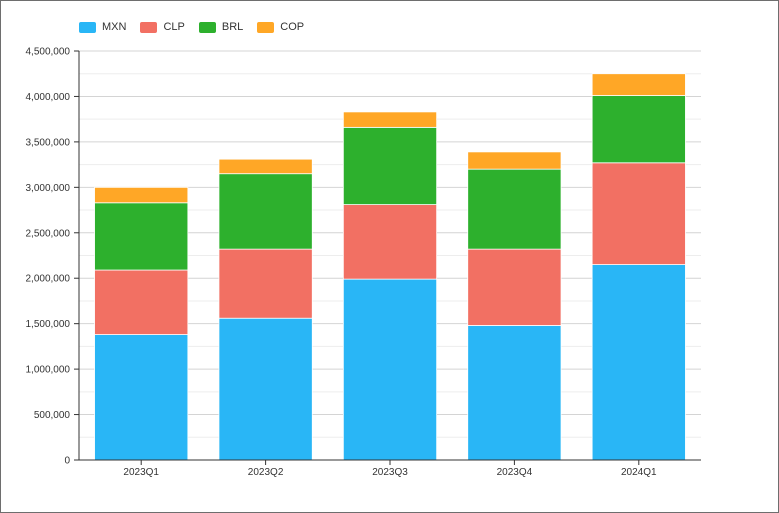 Image resolution: width=779 pixels, height=513 pixels. I want to click on bar-mxn-2023q2, so click(265, 389).